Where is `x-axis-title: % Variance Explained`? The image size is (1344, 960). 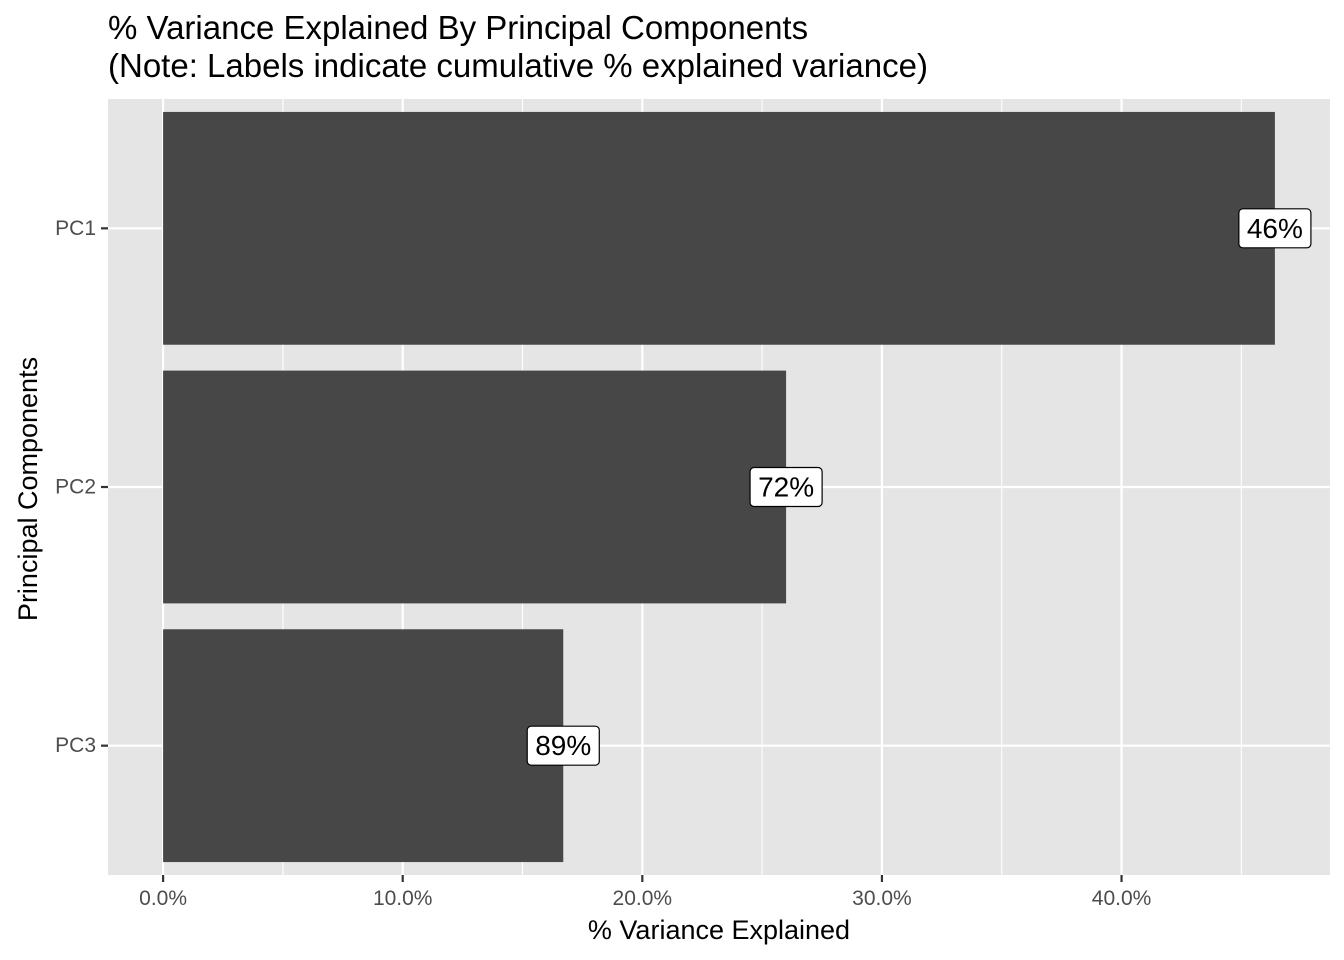 x-axis-title: % Variance Explained is located at coordinates (719, 930).